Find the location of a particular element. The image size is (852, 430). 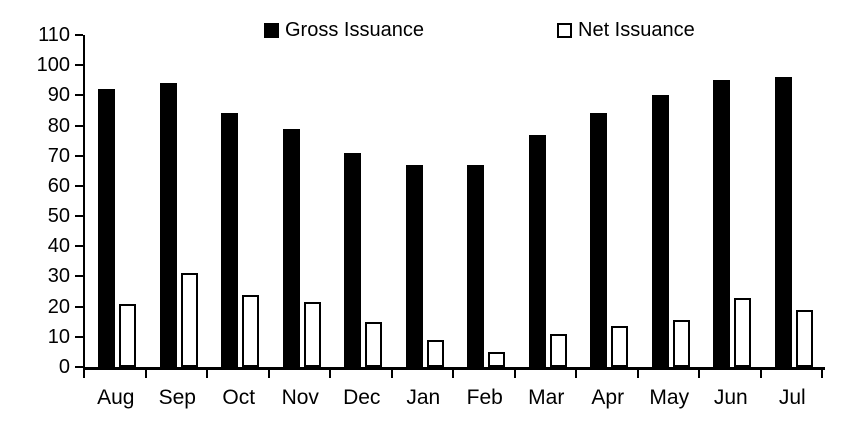

legend-item-gross-issuance: Gross Issuance is located at coordinates (344, 30).